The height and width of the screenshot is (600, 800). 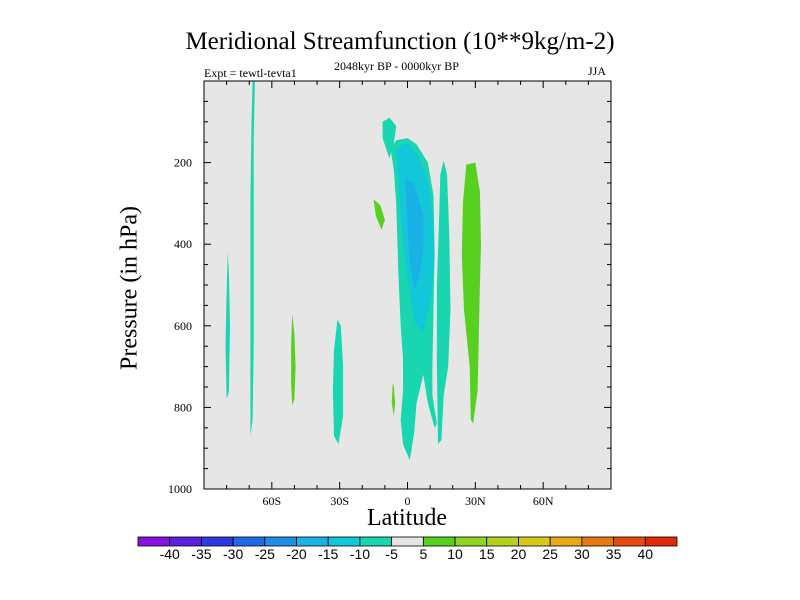 I want to click on x-tick-label: 30S, so click(x=339, y=501).